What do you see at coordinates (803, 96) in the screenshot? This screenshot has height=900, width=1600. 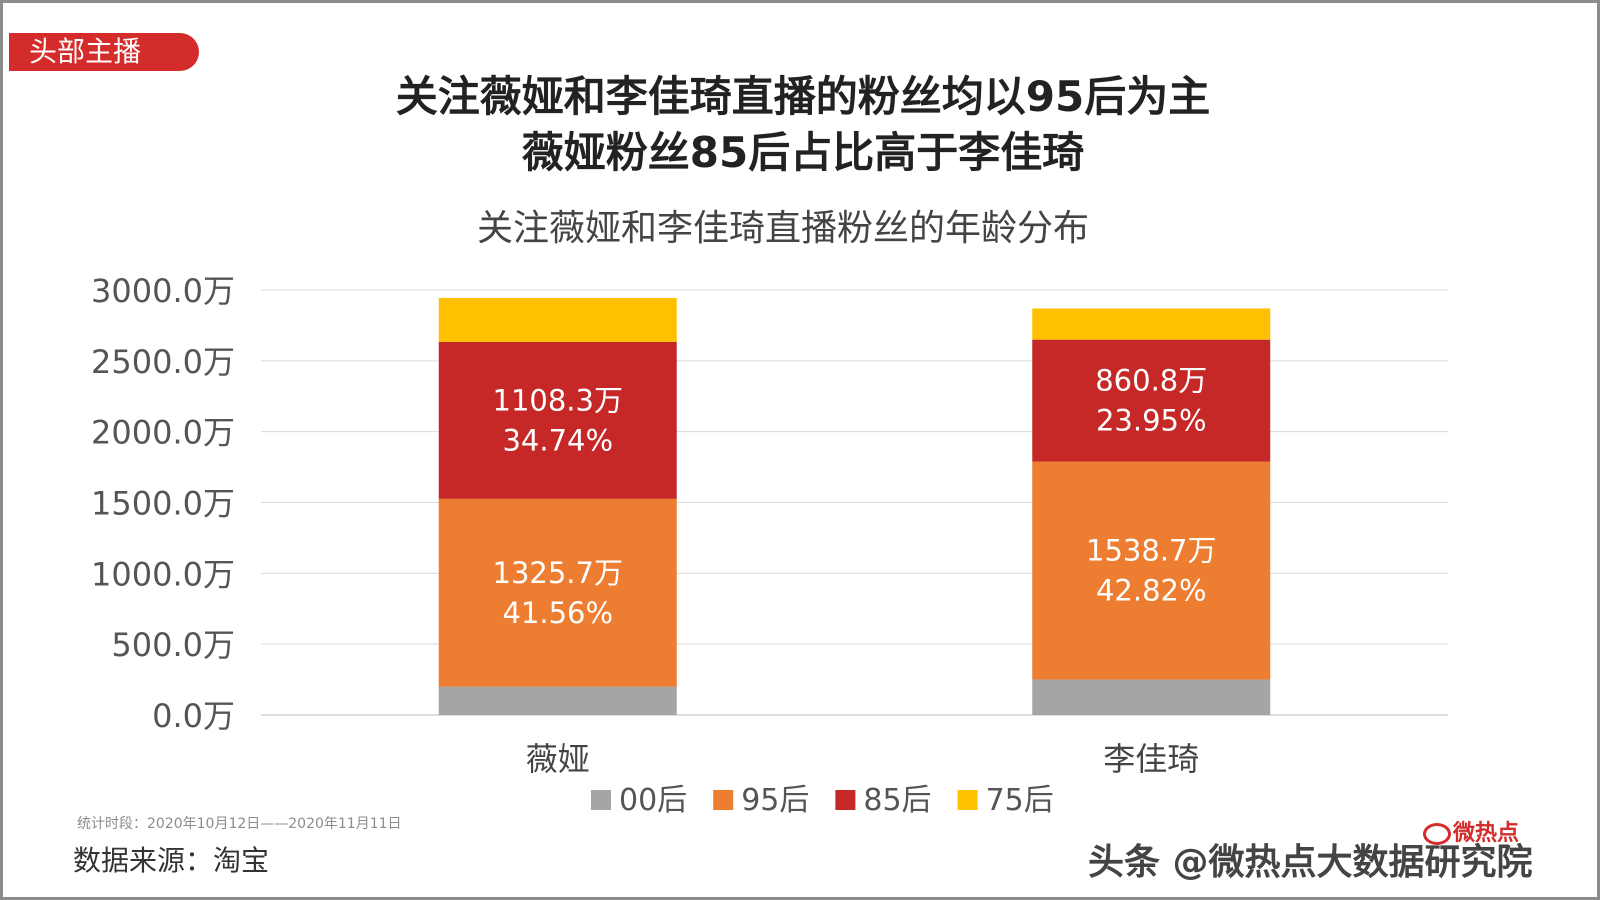 I see `headline-line-1: 关注薇娅和李佳琦直播的粉丝均以95后为主` at bounding box center [803, 96].